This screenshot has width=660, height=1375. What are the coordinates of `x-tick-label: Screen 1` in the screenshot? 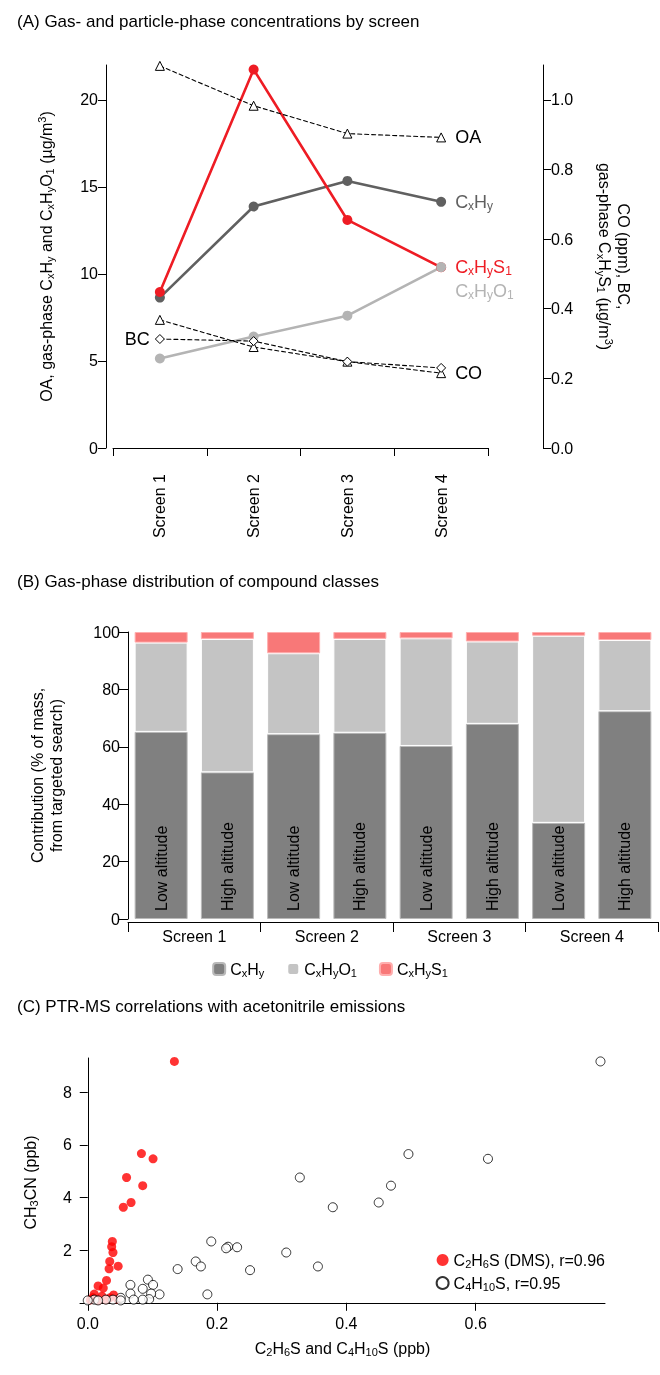 It's located at (160, 506).